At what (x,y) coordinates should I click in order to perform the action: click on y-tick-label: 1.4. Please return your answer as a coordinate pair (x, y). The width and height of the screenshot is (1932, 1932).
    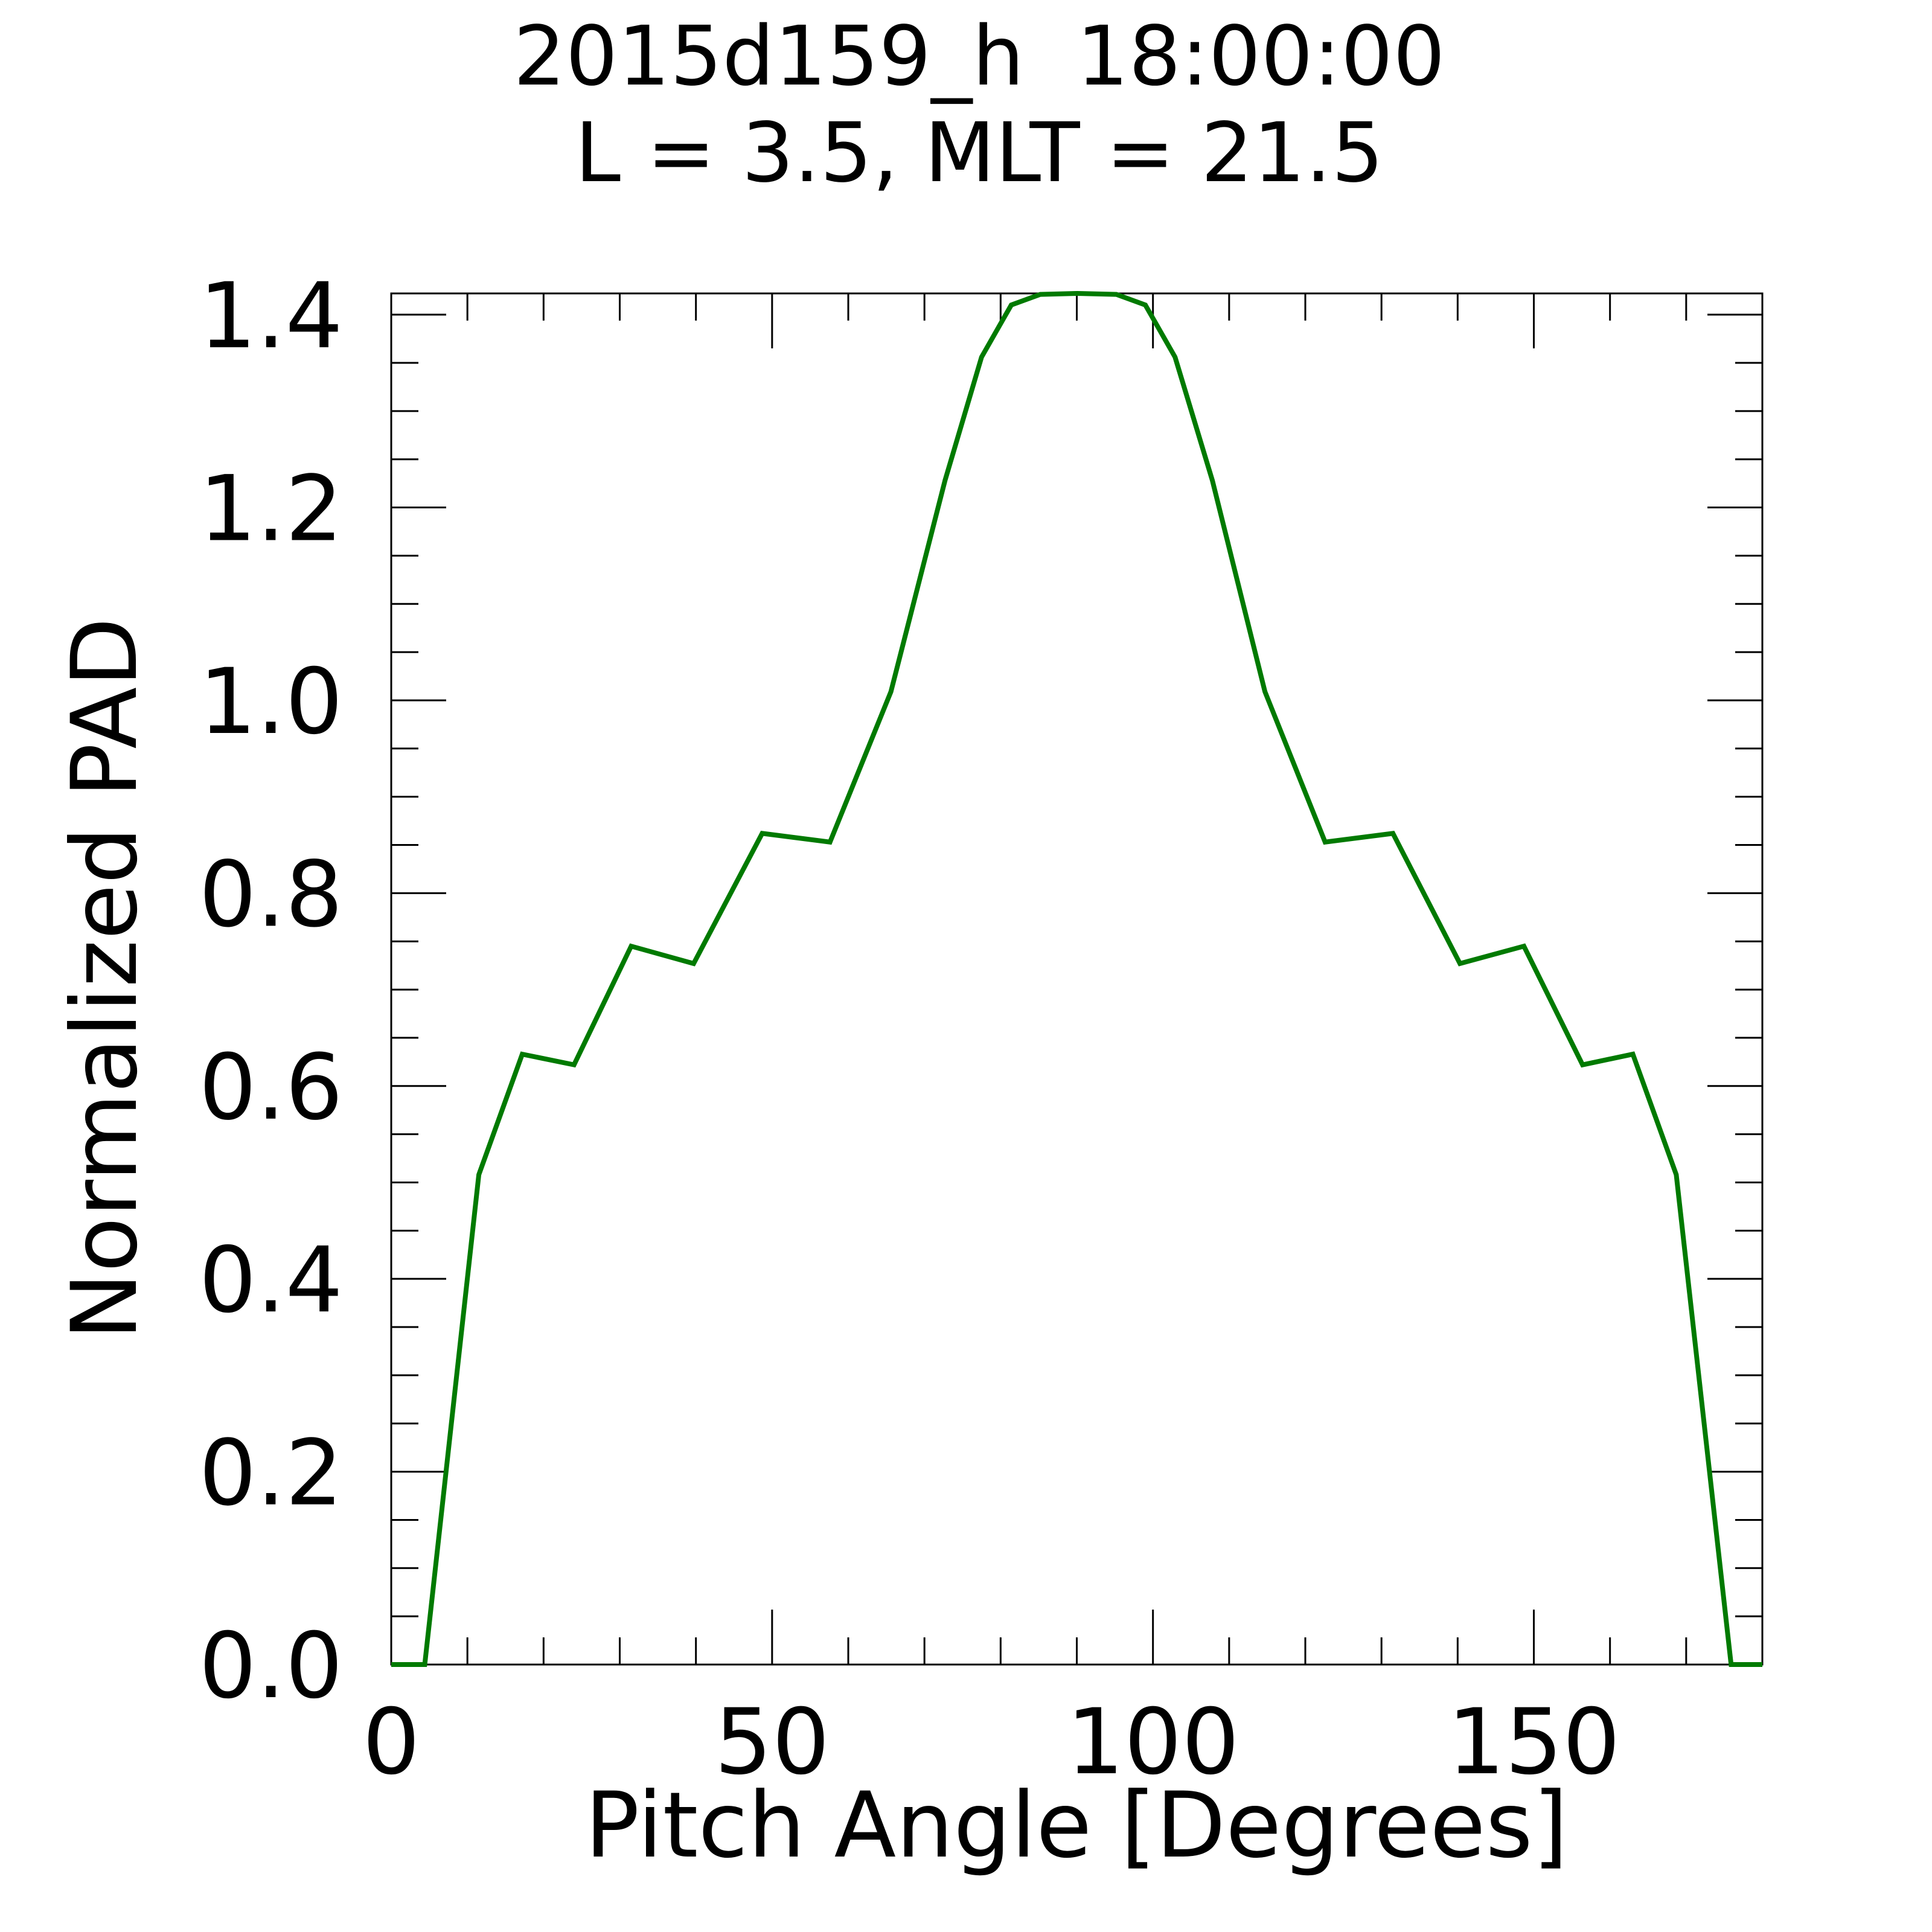
    Looking at the image, I should click on (271, 316).